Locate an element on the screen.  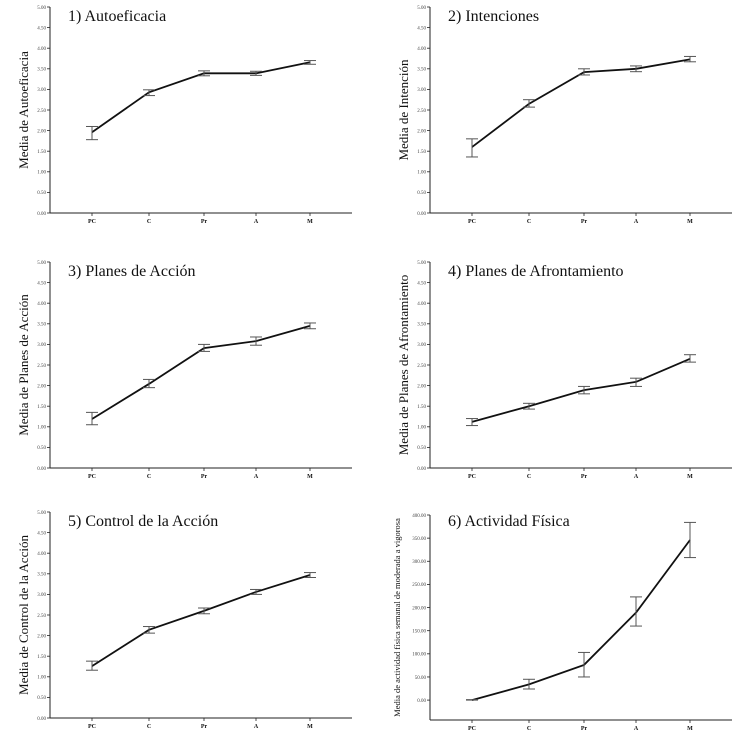
y-tick-label: 200.00 is located at coordinates (419, 608).